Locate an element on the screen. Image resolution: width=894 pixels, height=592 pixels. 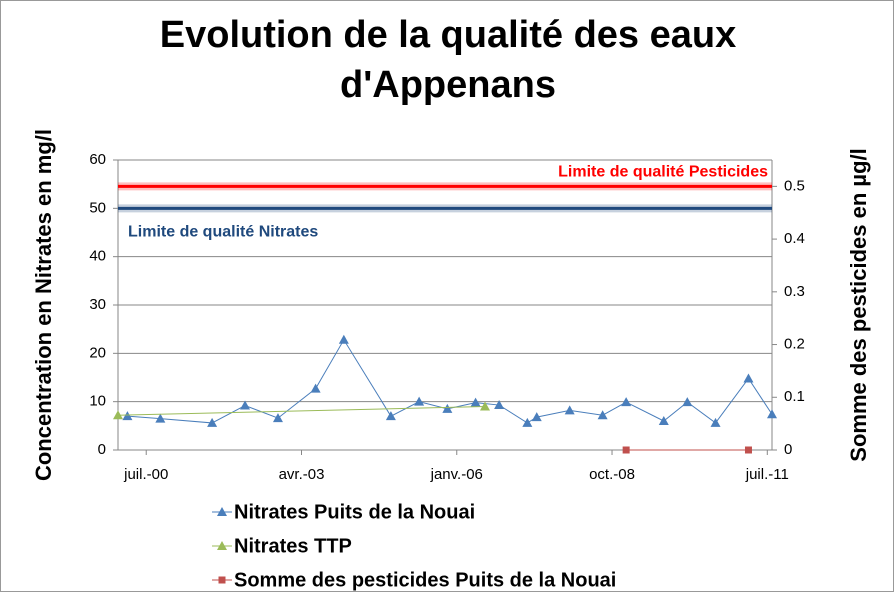
legend-label: Somme des pesticides Puits de la Nouai is located at coordinates (425, 580).